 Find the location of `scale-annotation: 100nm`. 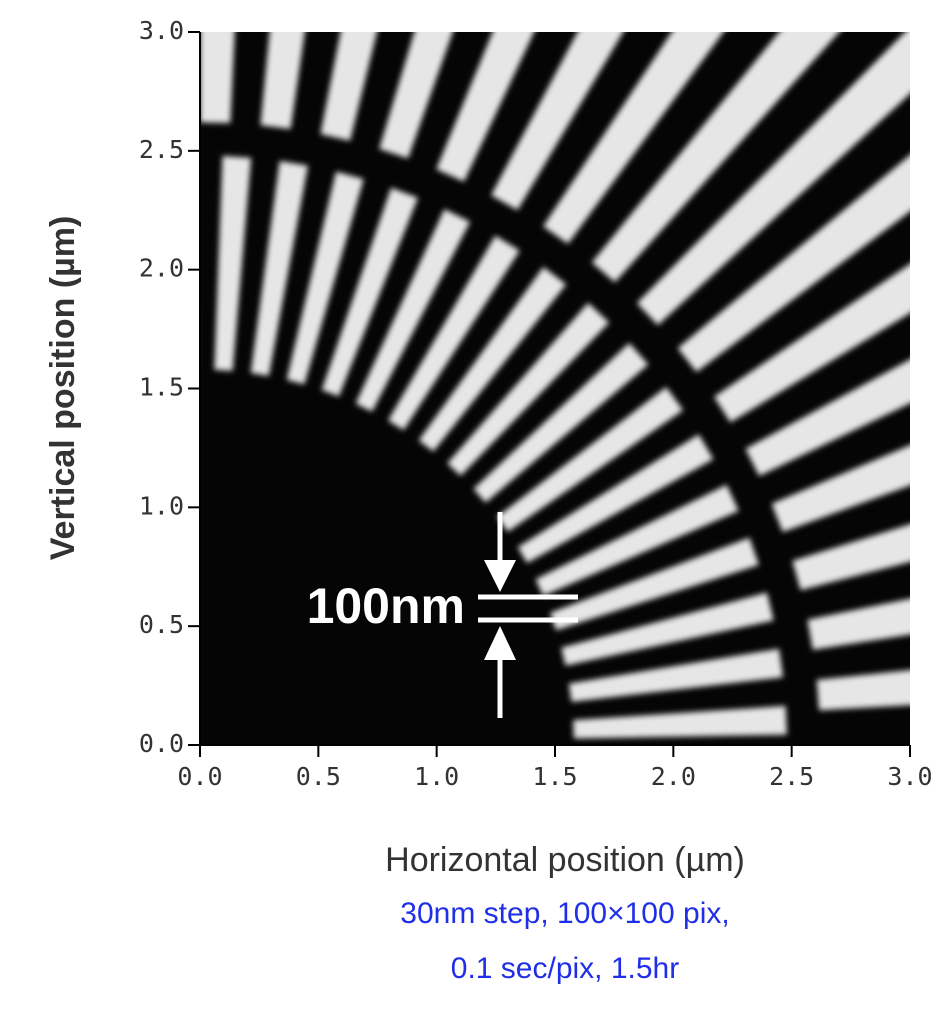

scale-annotation: 100nm is located at coordinates (386, 606).